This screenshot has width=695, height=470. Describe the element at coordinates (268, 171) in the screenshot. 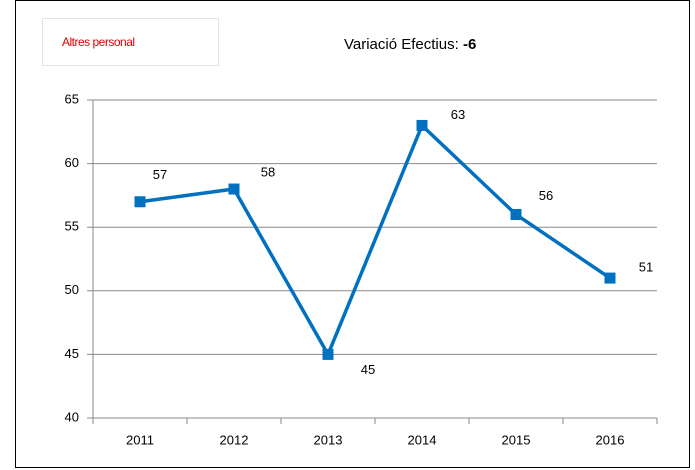

I see `data-label: 58` at that location.